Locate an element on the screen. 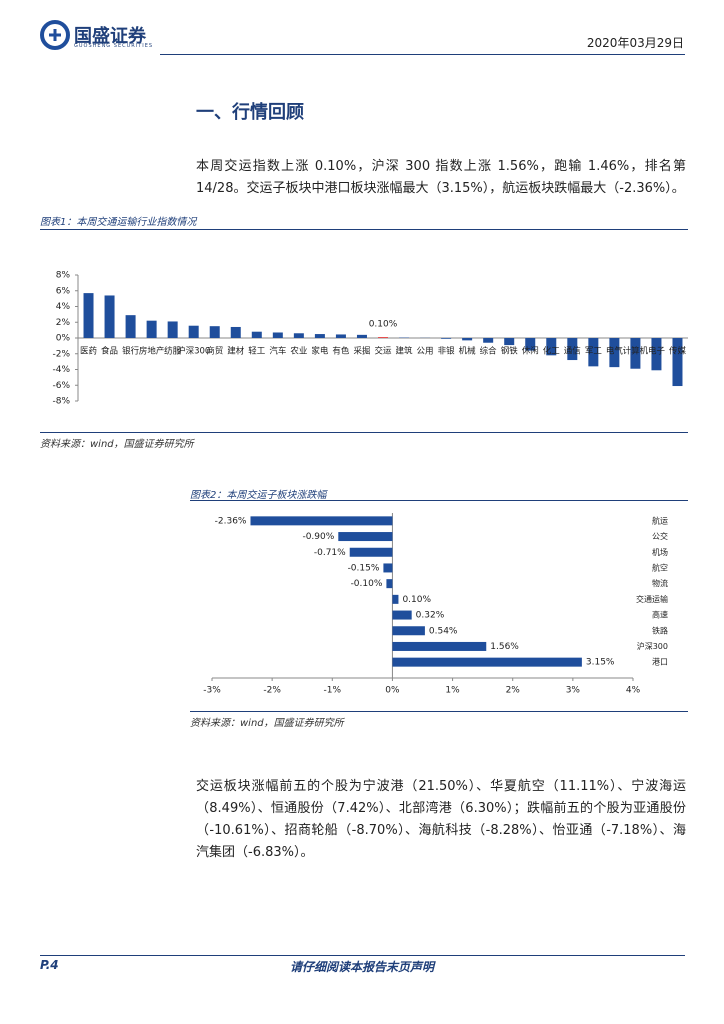 The image size is (724, 1024). x-tick-label: 4% is located at coordinates (633, 691).